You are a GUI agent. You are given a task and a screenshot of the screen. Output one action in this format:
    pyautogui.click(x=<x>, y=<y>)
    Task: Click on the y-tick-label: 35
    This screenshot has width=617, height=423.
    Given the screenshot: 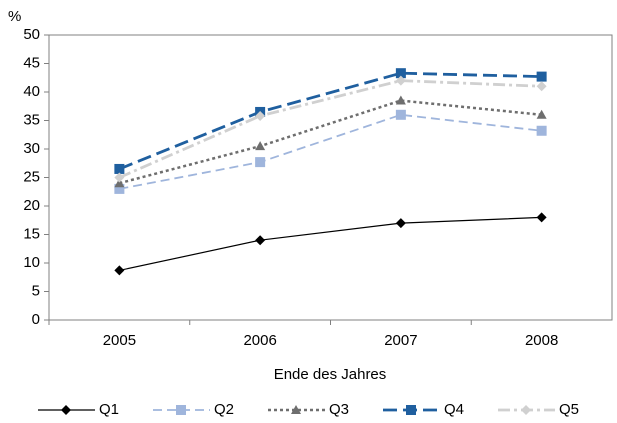 What is the action you would take?
    pyautogui.click(x=31, y=119)
    